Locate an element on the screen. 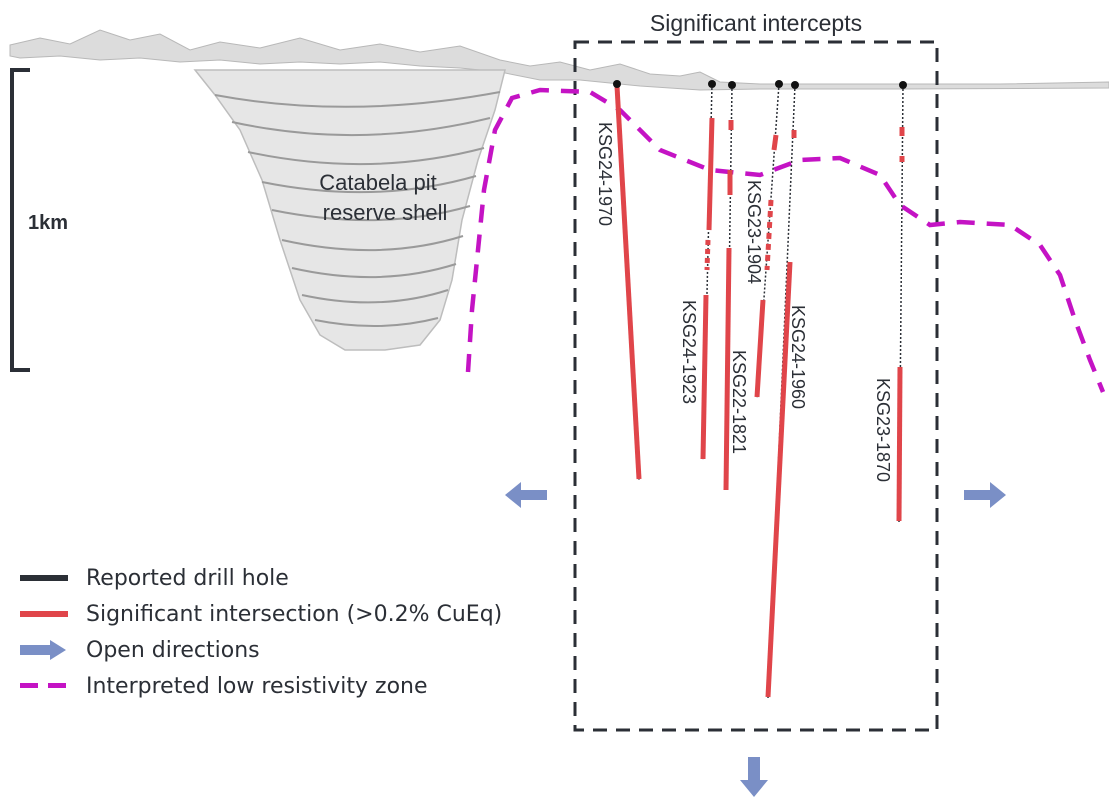 Image resolution: width=1109 pixels, height=798 pixels. hole-label-ksg23-1870: KSG23-1870 is located at coordinates (883, 430).